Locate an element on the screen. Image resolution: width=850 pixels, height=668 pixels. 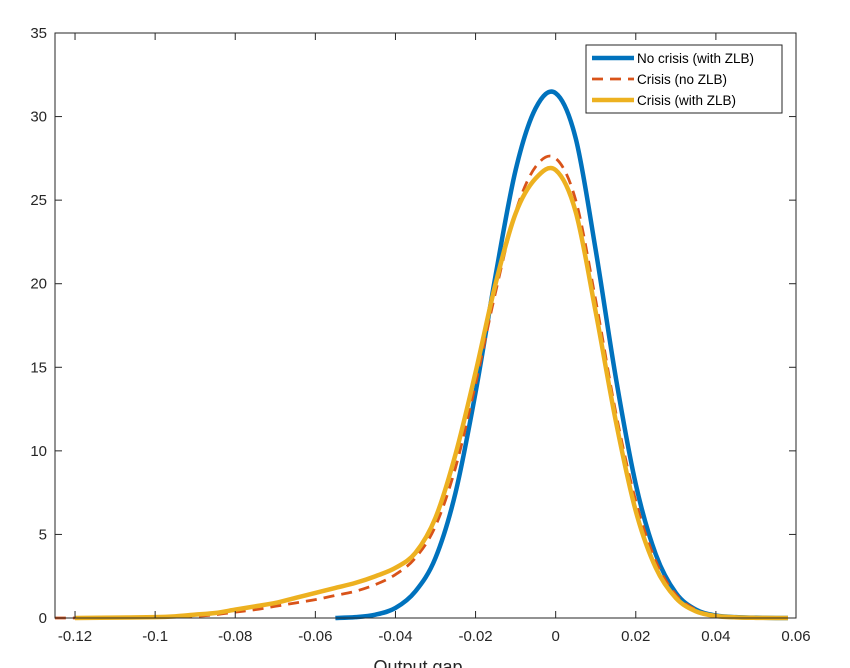
y-tick-label: 5 is located at coordinates (43, 534).